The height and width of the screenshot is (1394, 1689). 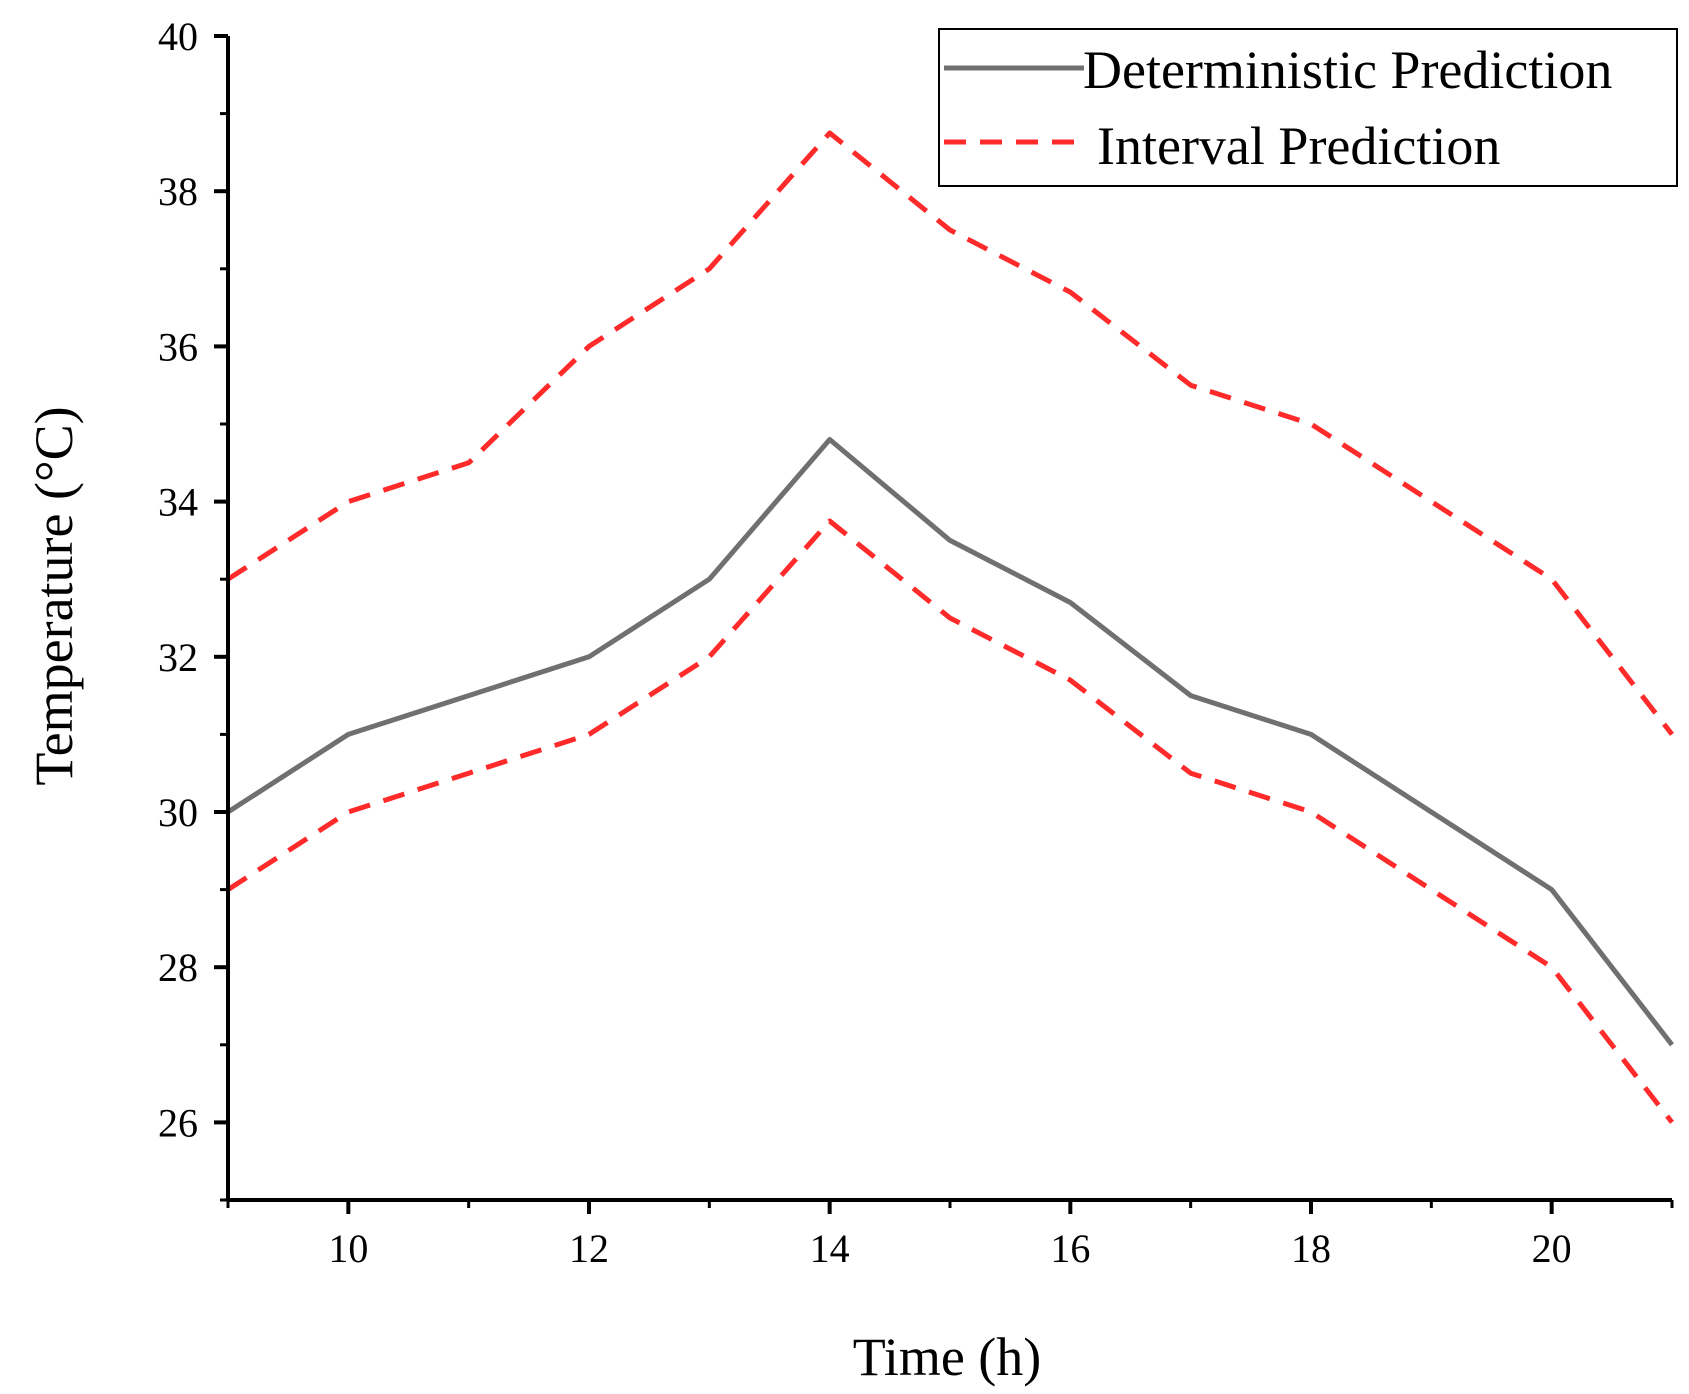 I want to click on y-axis-title: Temperature (°C), so click(x=54, y=595).